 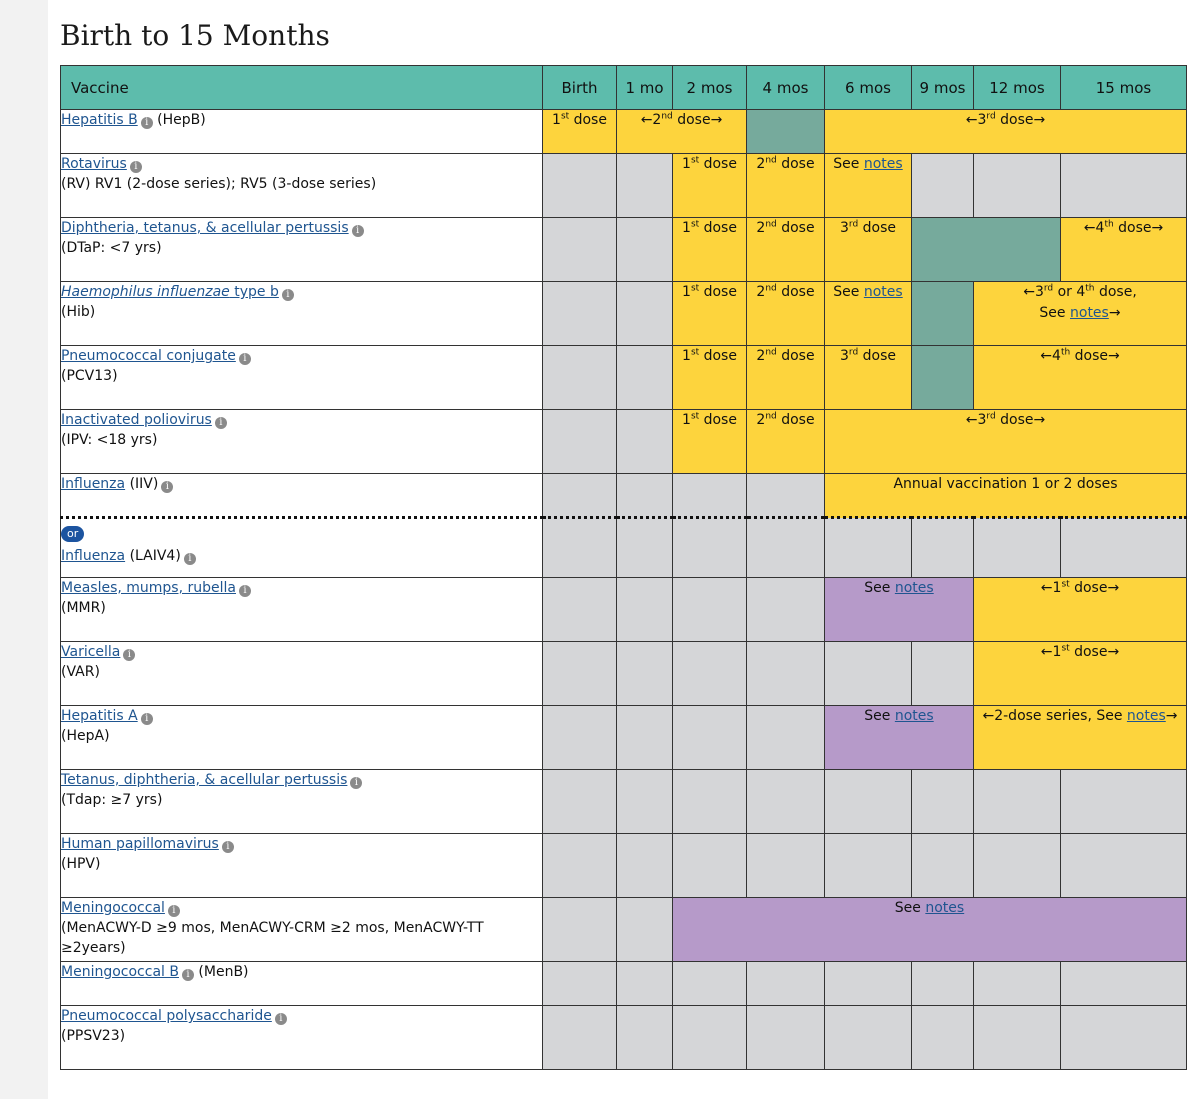 What do you see at coordinates (24, 549) in the screenshot?
I see `left-sidebar-strip` at bounding box center [24, 549].